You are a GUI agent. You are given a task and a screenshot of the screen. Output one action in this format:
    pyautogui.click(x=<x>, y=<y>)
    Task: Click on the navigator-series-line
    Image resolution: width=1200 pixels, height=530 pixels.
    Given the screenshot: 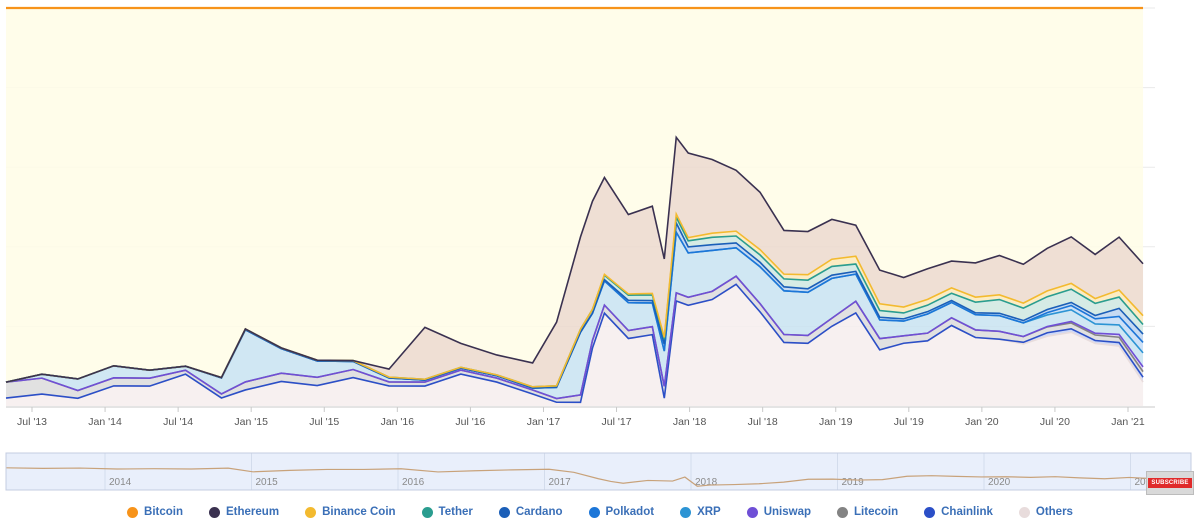 What is the action you would take?
    pyautogui.click(x=592, y=477)
    